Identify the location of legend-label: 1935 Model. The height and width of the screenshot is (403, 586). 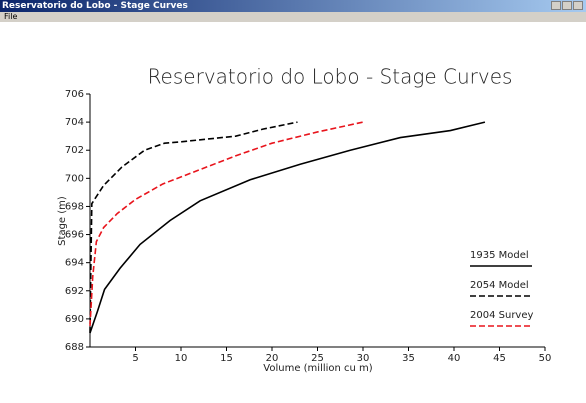
(499, 255).